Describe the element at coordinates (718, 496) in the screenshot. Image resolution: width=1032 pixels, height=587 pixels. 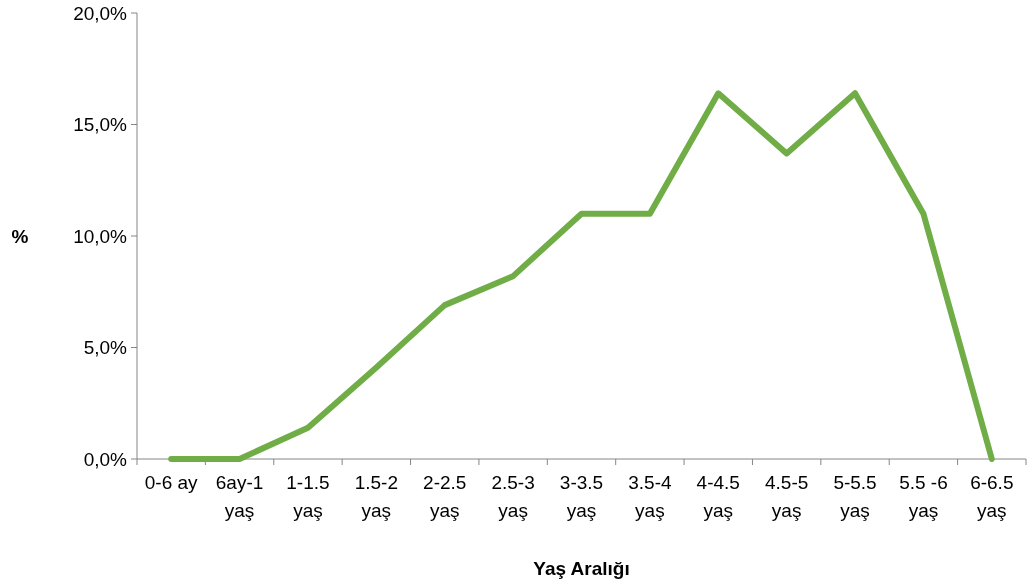
I see `x-tick-label: 4-4.5 yaş` at that location.